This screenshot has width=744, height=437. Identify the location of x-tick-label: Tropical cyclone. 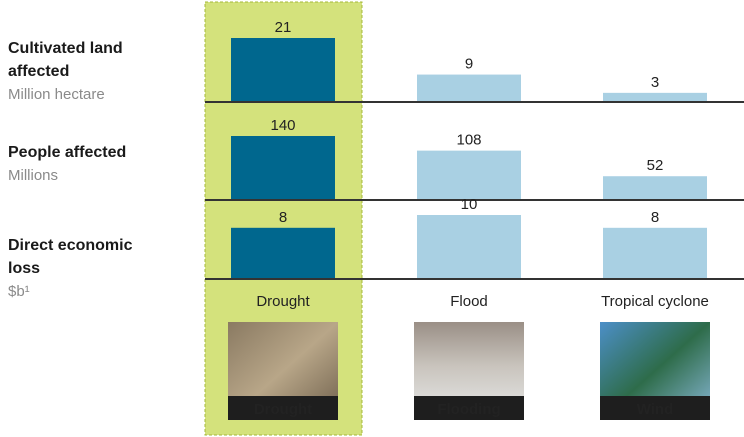
(655, 301).